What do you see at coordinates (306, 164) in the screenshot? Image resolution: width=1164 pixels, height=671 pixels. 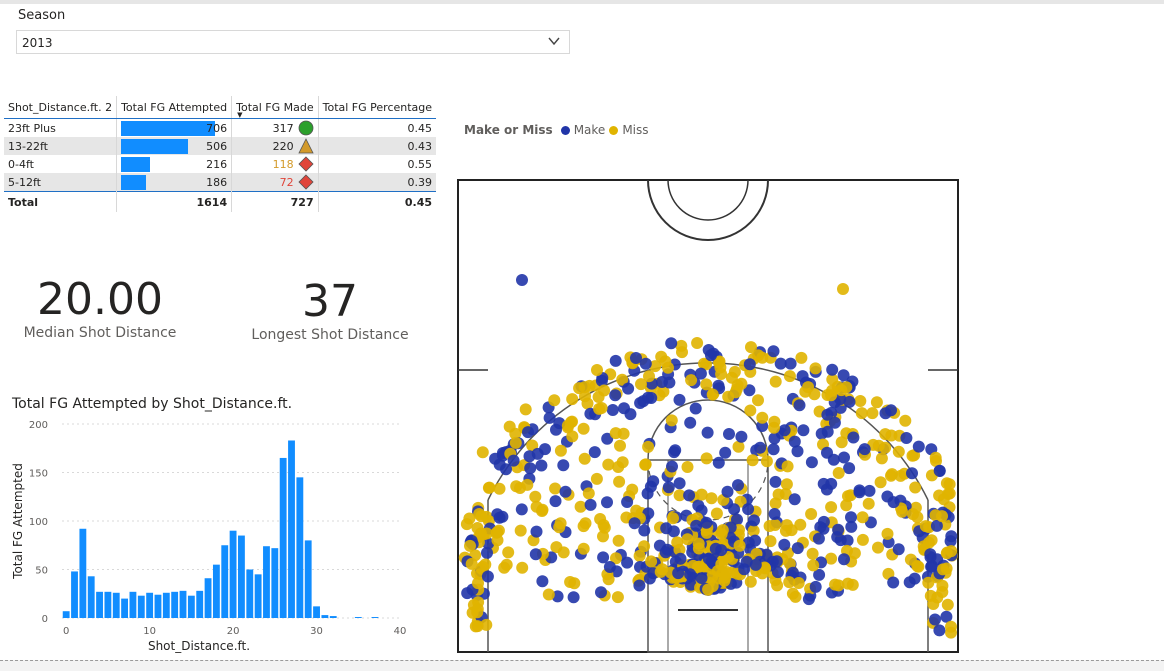 I see `status-red-diamond-icon` at bounding box center [306, 164].